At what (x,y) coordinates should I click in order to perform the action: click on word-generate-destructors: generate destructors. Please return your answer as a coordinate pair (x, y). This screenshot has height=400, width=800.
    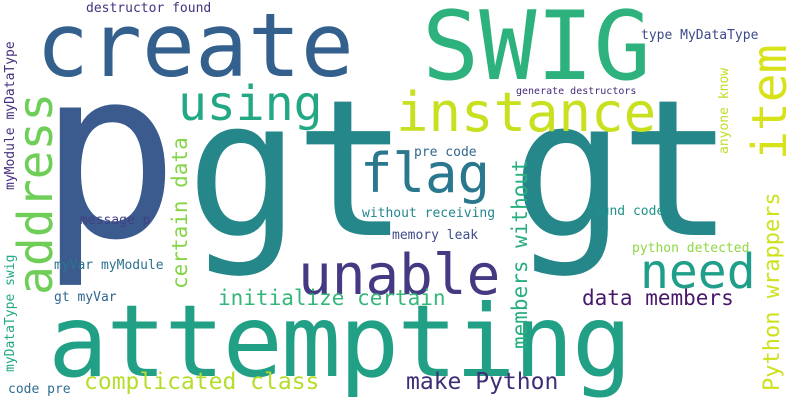
    Looking at the image, I should click on (576, 91).